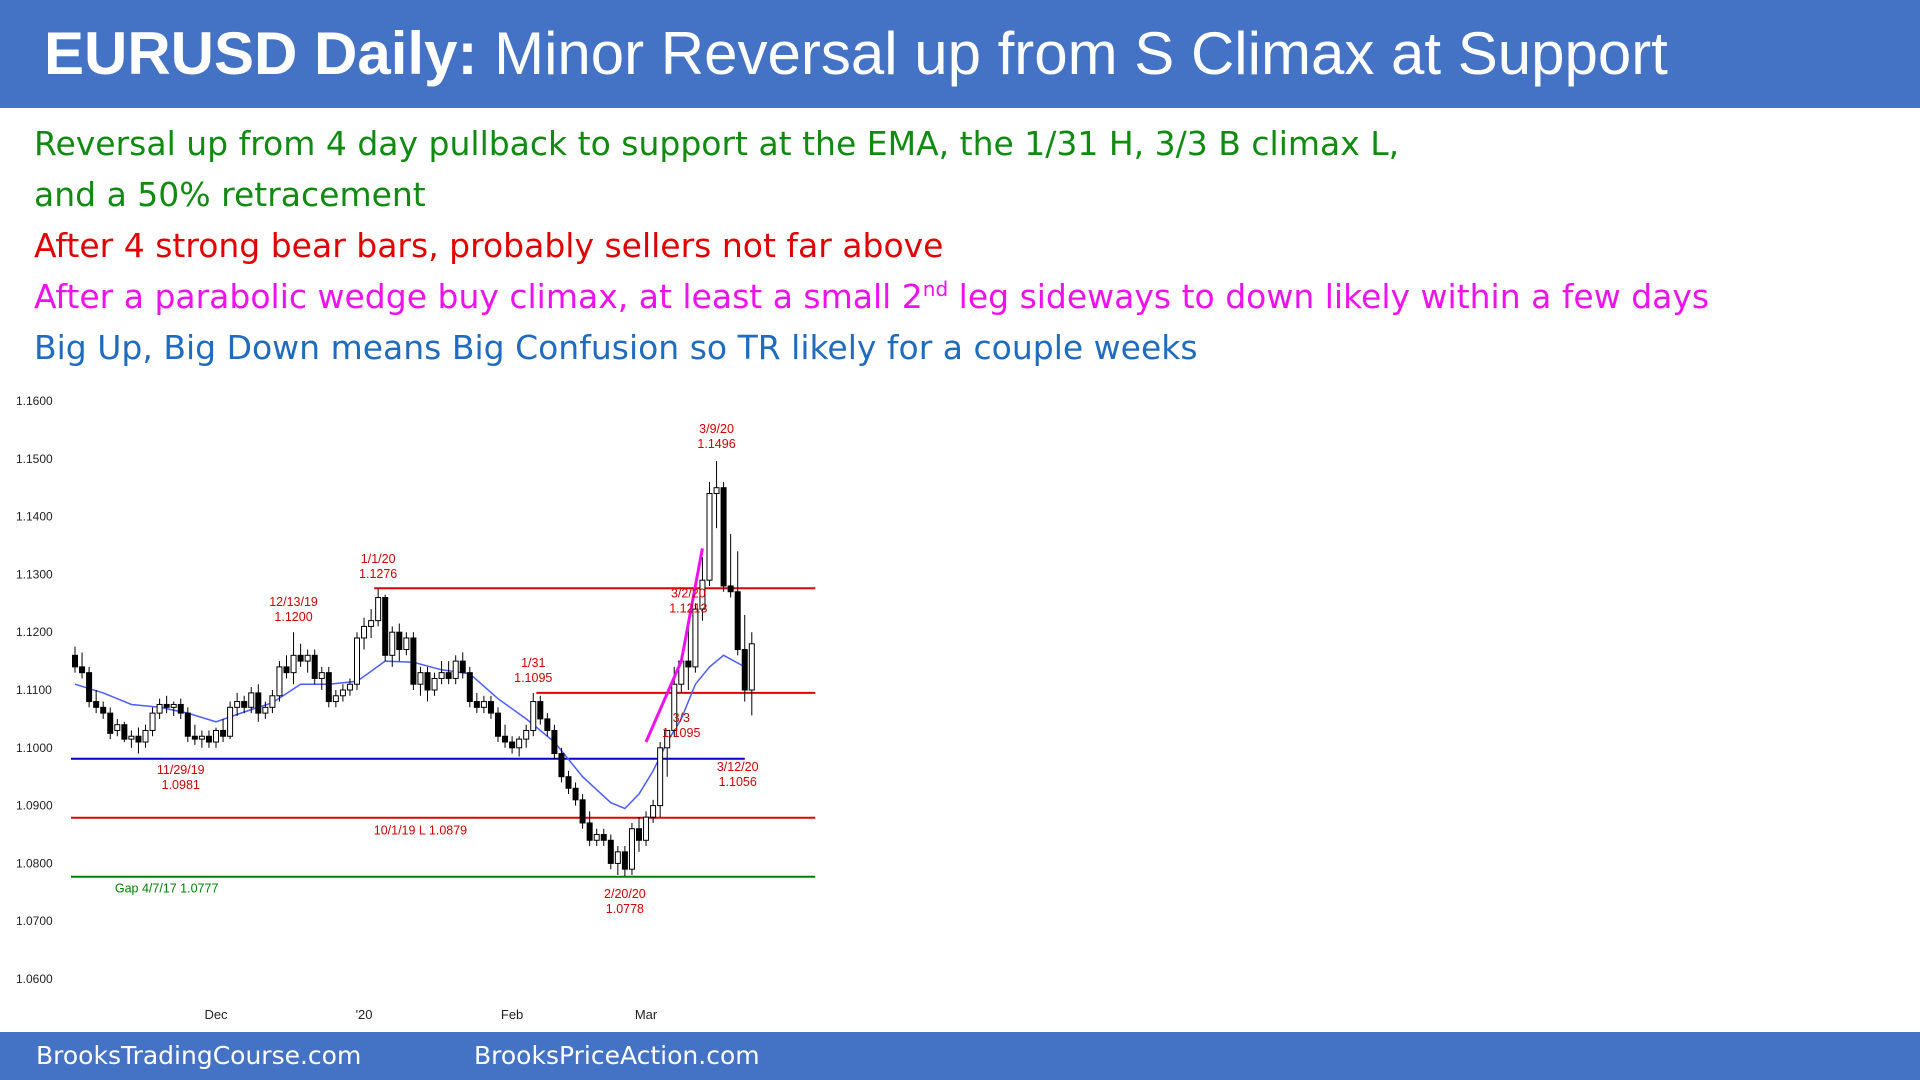  What do you see at coordinates (34, 632) in the screenshot?
I see `y-tick-label-4: 1.1200` at bounding box center [34, 632].